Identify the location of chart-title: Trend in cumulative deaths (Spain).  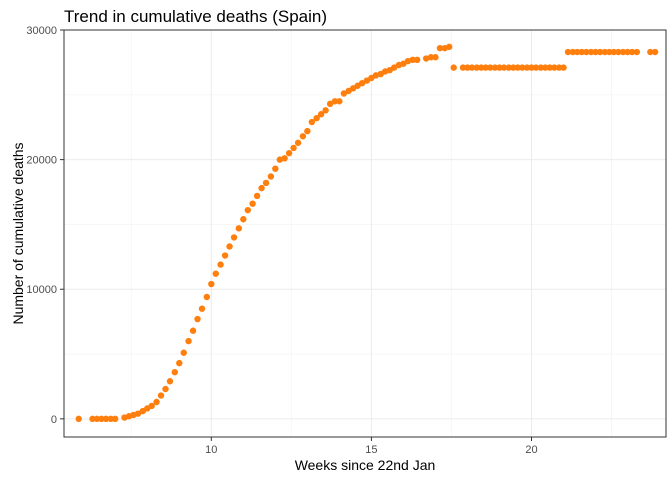
(195, 16).